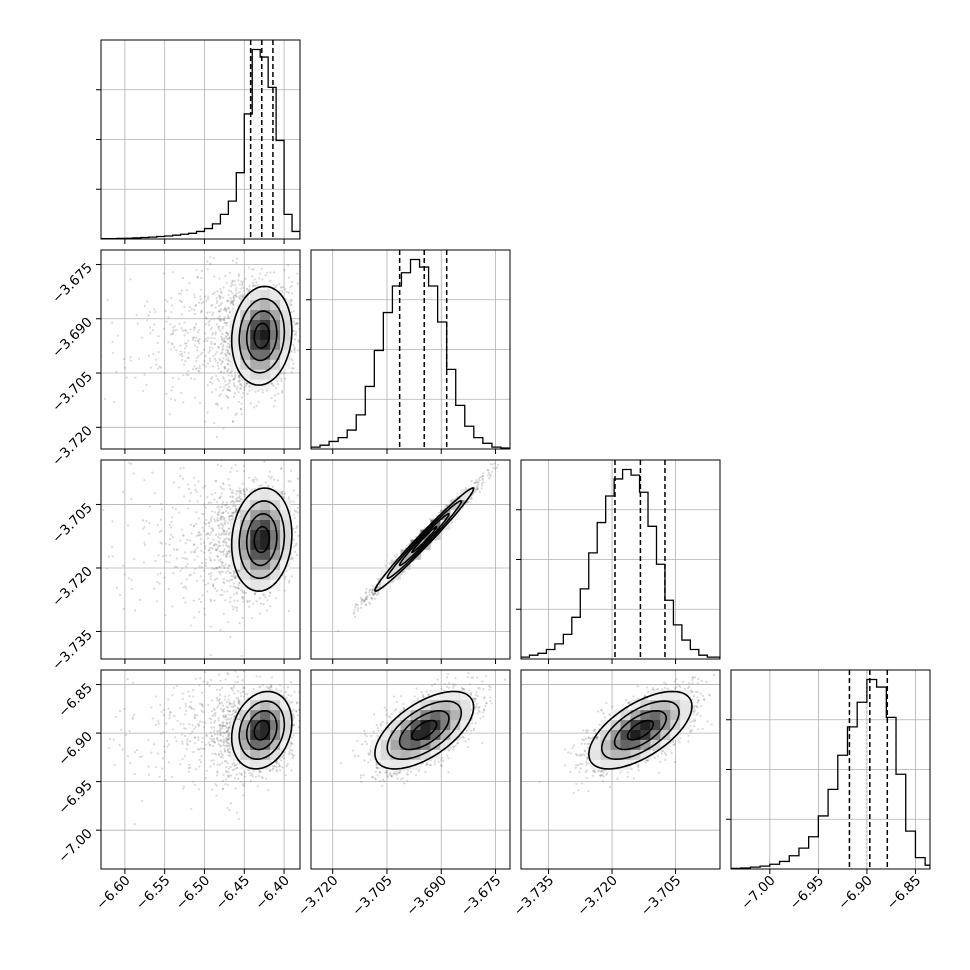 This screenshot has height=970, width=970. I want to click on x-tick-label-p2: −3.675, so click(481, 896).